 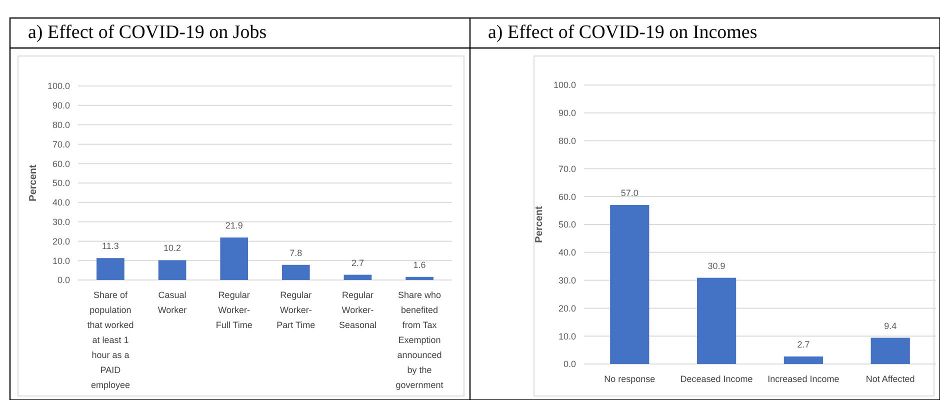 I want to click on x-tick-label: No response, so click(x=630, y=379).